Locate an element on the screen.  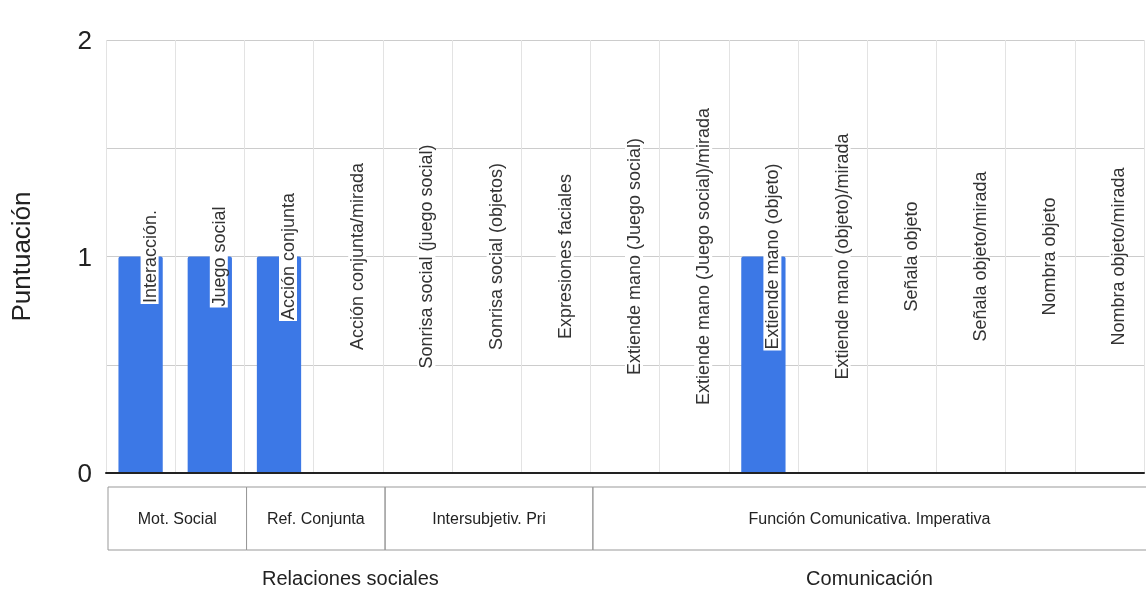
text: Ref. Conjunta is located at coordinates (315, 518).